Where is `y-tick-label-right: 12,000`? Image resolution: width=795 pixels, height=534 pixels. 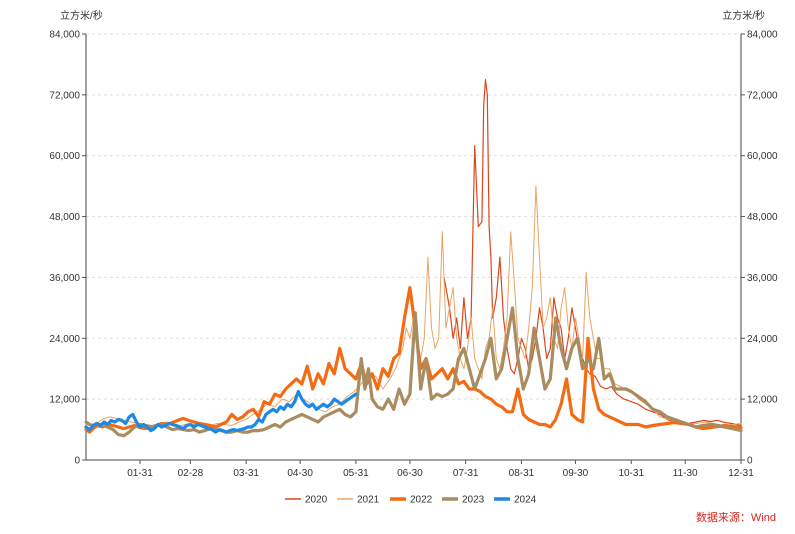
y-tick-label-right: 12,000 is located at coordinates (762, 400).